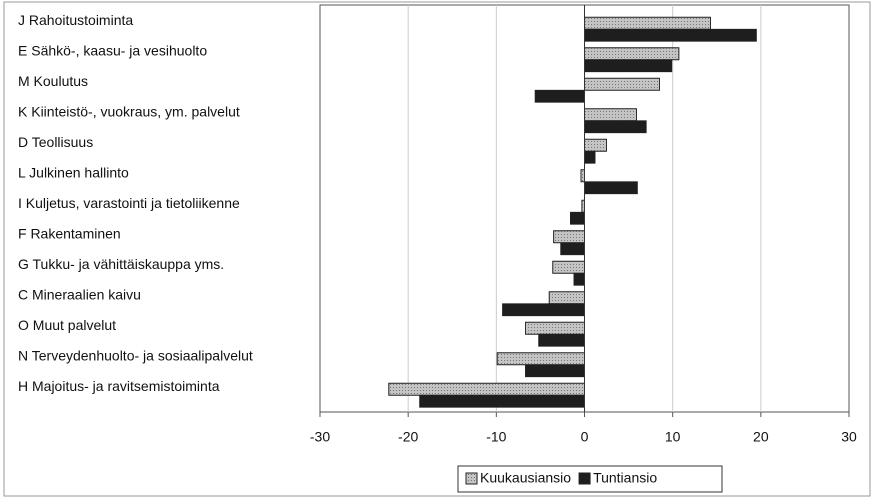 The width and height of the screenshot is (874, 503). Describe the element at coordinates (761, 437) in the screenshot. I see `x-tick-label: 20` at that location.